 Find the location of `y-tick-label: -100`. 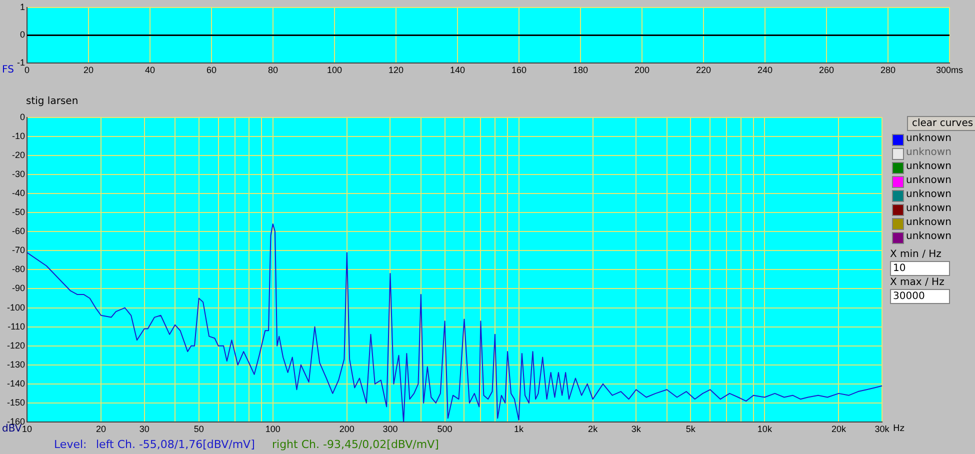

y-tick-label: -100 is located at coordinates (15, 307).